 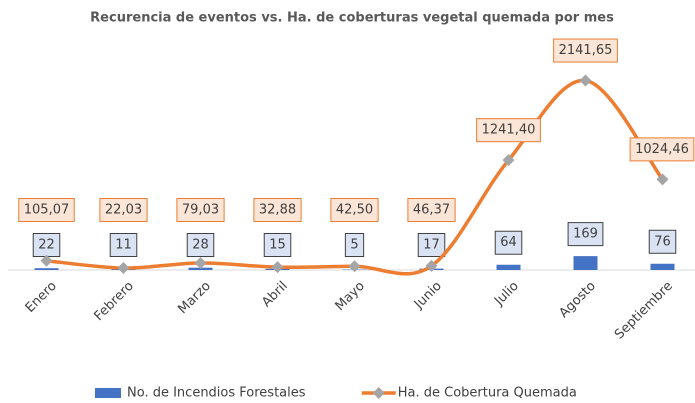 I want to click on line-label: 1024,46, so click(x=662, y=149).